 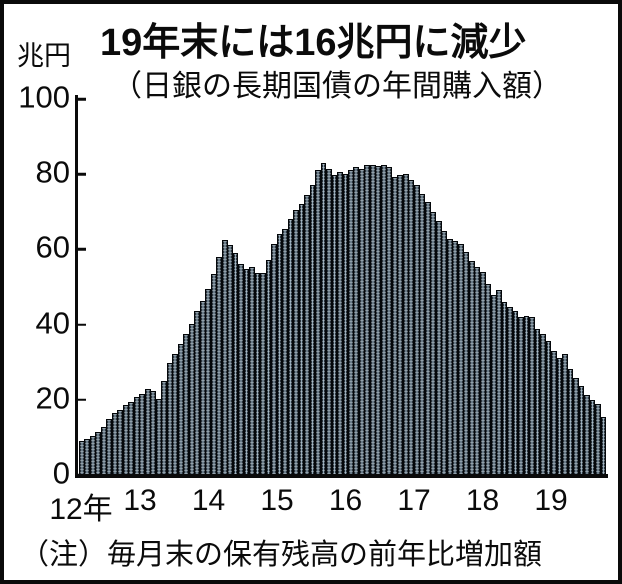 What do you see at coordinates (44, 97) in the screenshot?
I see `y-tick-label: 100` at bounding box center [44, 97].